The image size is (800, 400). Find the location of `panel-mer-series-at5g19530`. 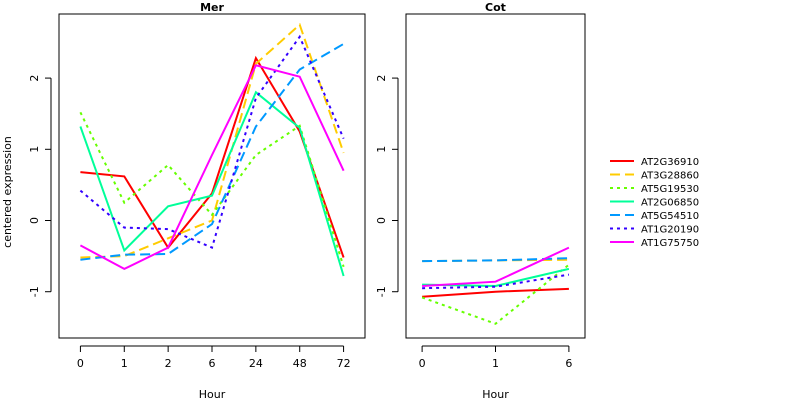

panel-mer-series-at5g19530 is located at coordinates (212, 189).